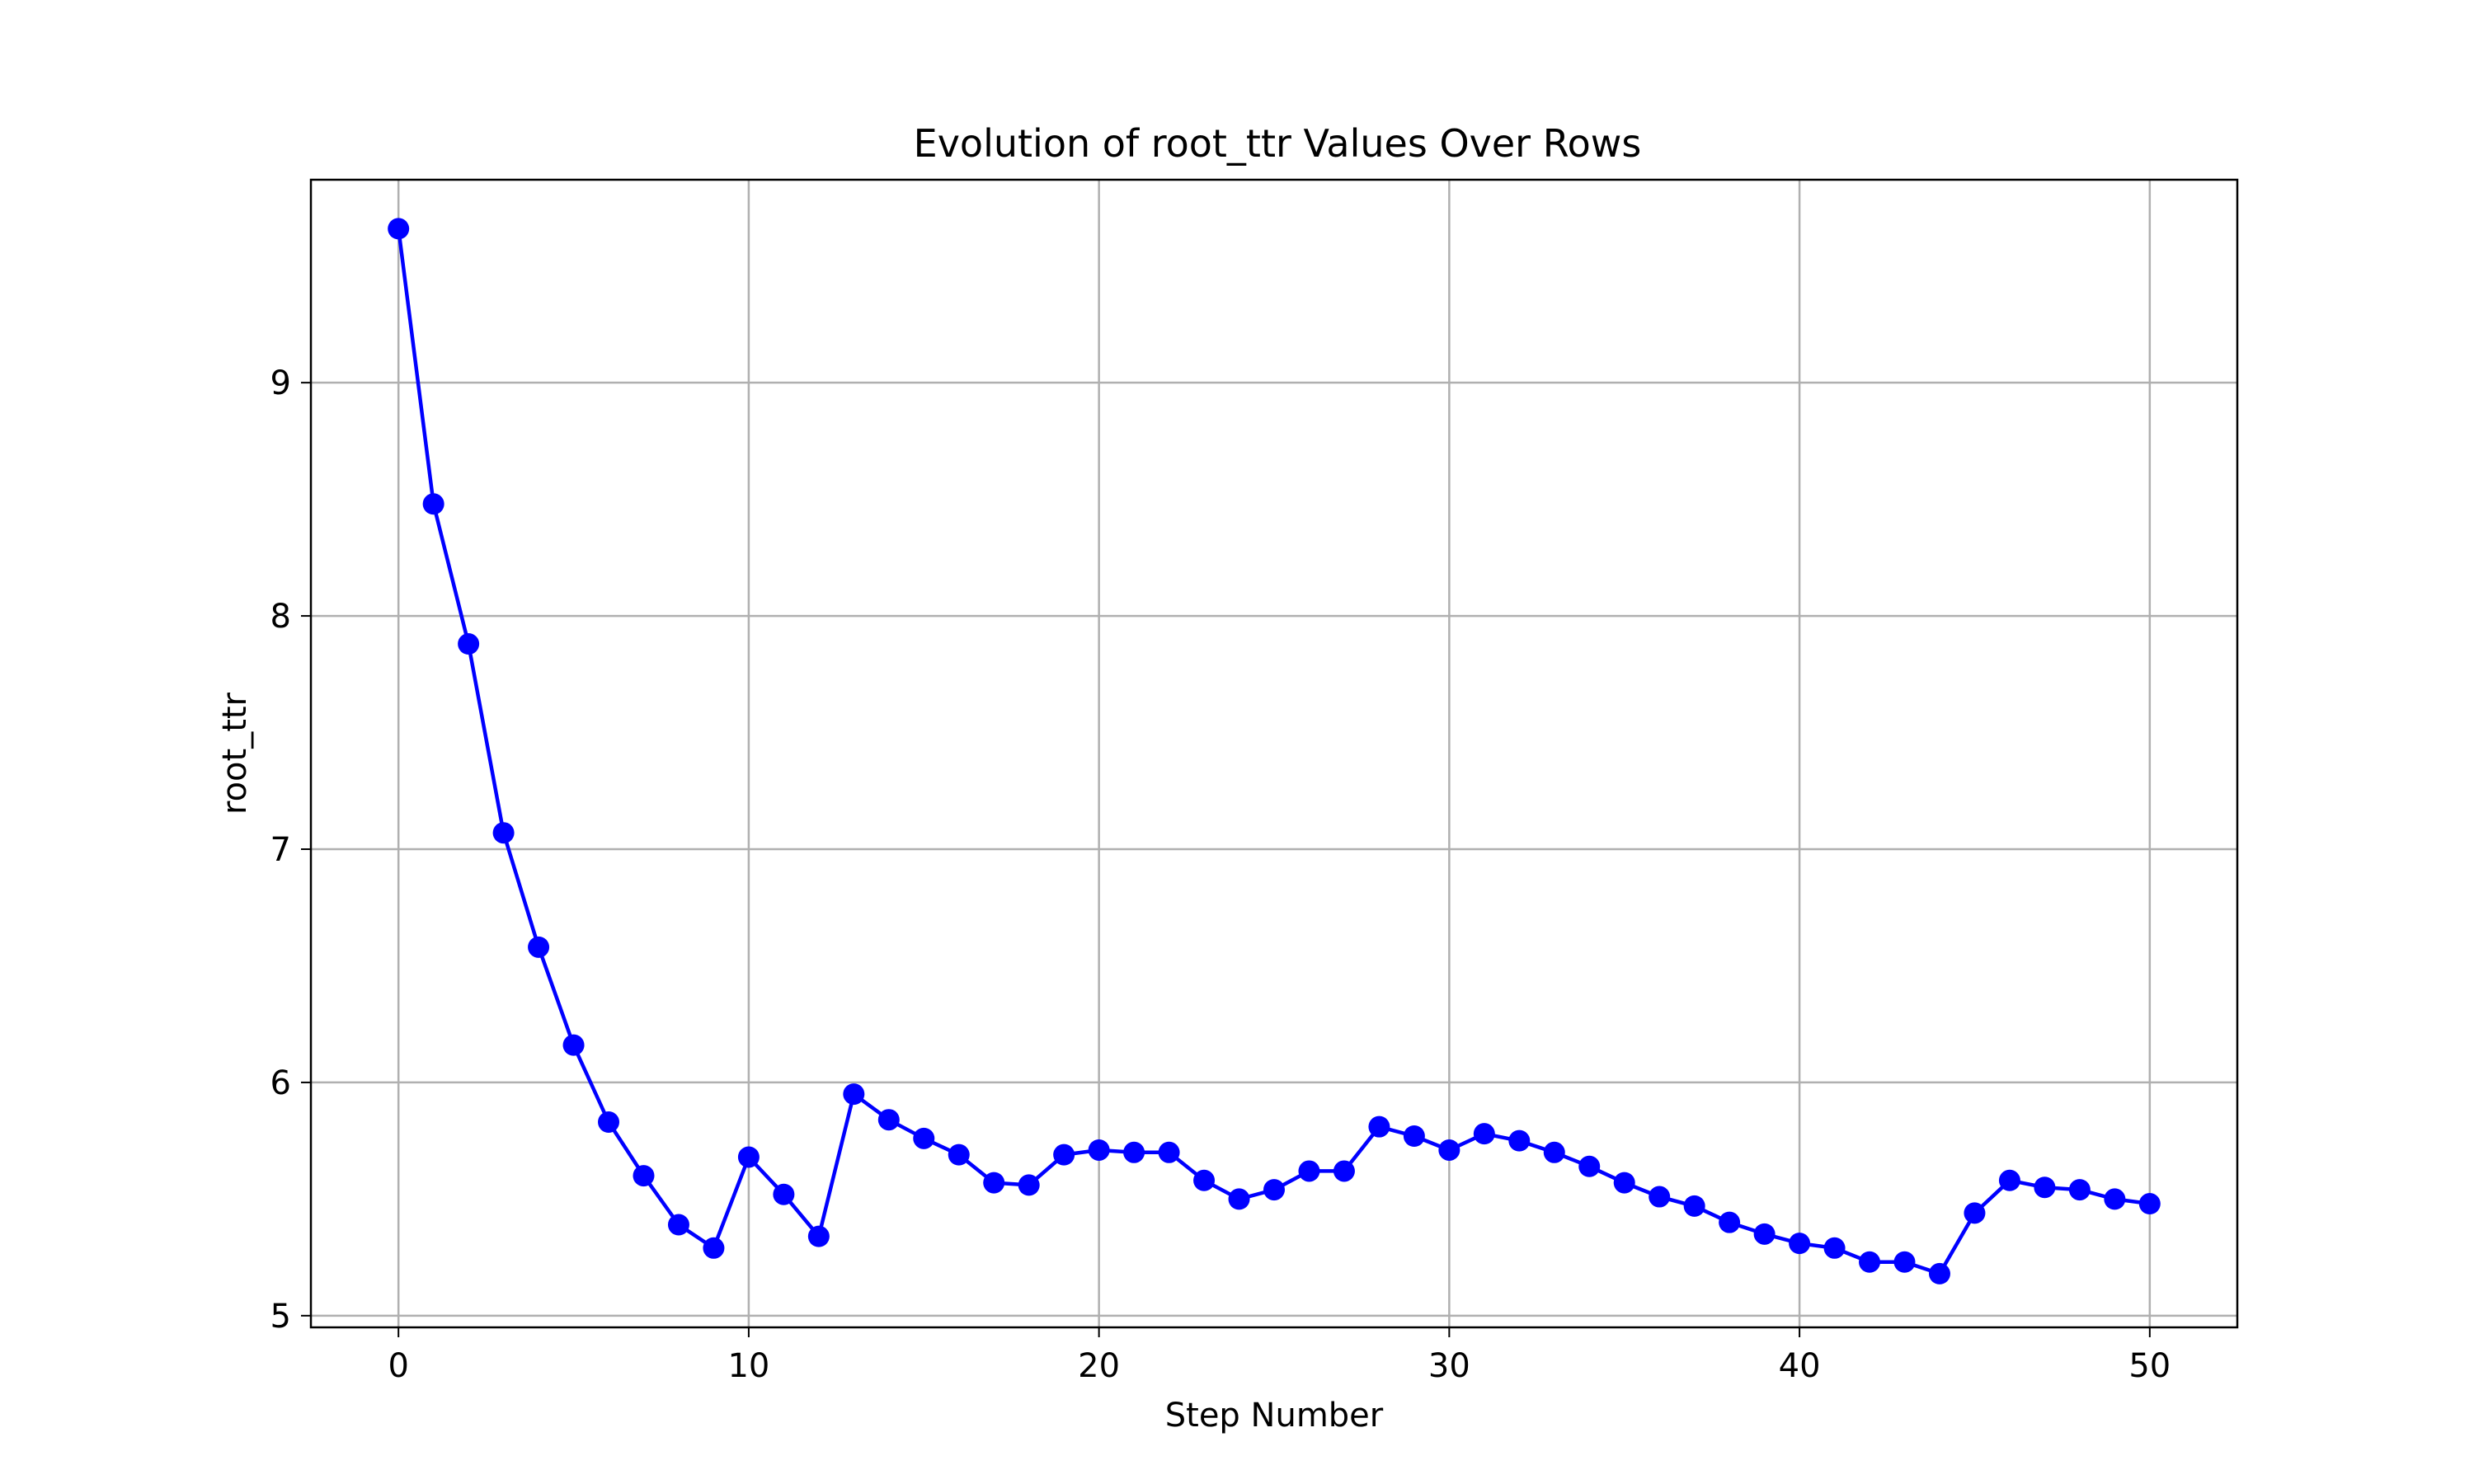 The height and width of the screenshot is (1484, 2474). What do you see at coordinates (1278, 143) in the screenshot?
I see `chart-title: Evolution of root_ttr Values Over Rows` at bounding box center [1278, 143].